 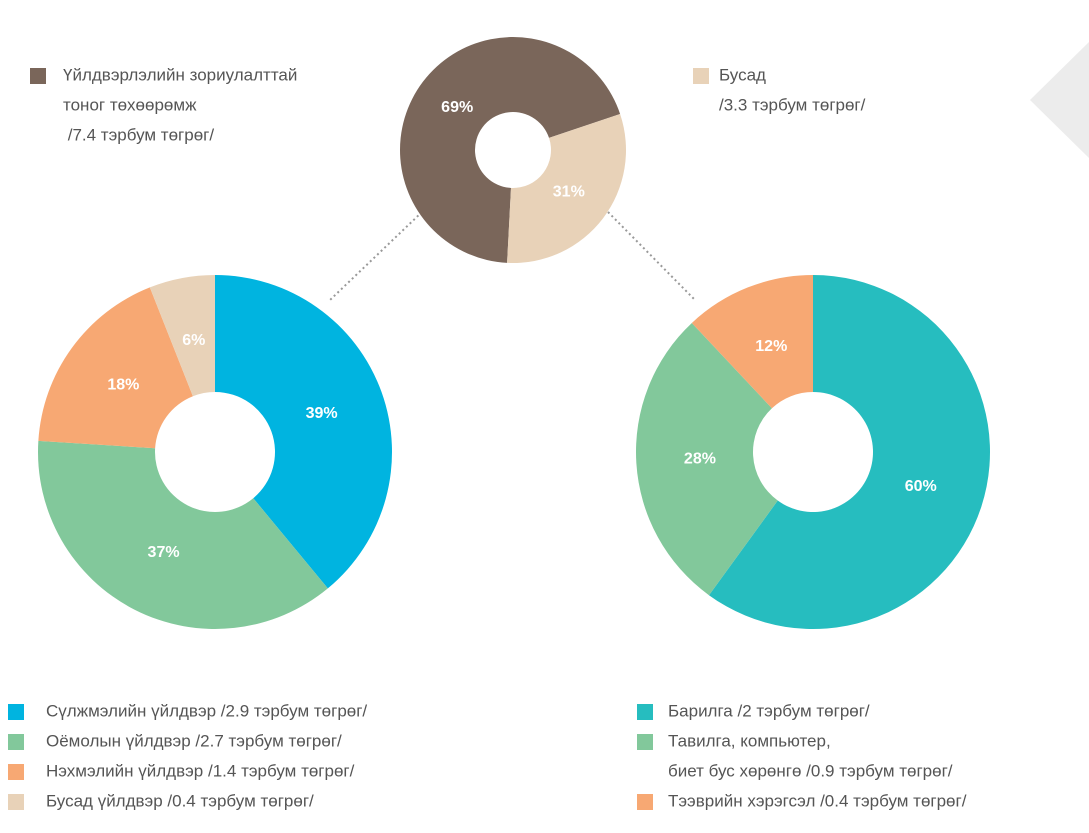 I want to click on value-label: 6%, so click(x=193, y=340).